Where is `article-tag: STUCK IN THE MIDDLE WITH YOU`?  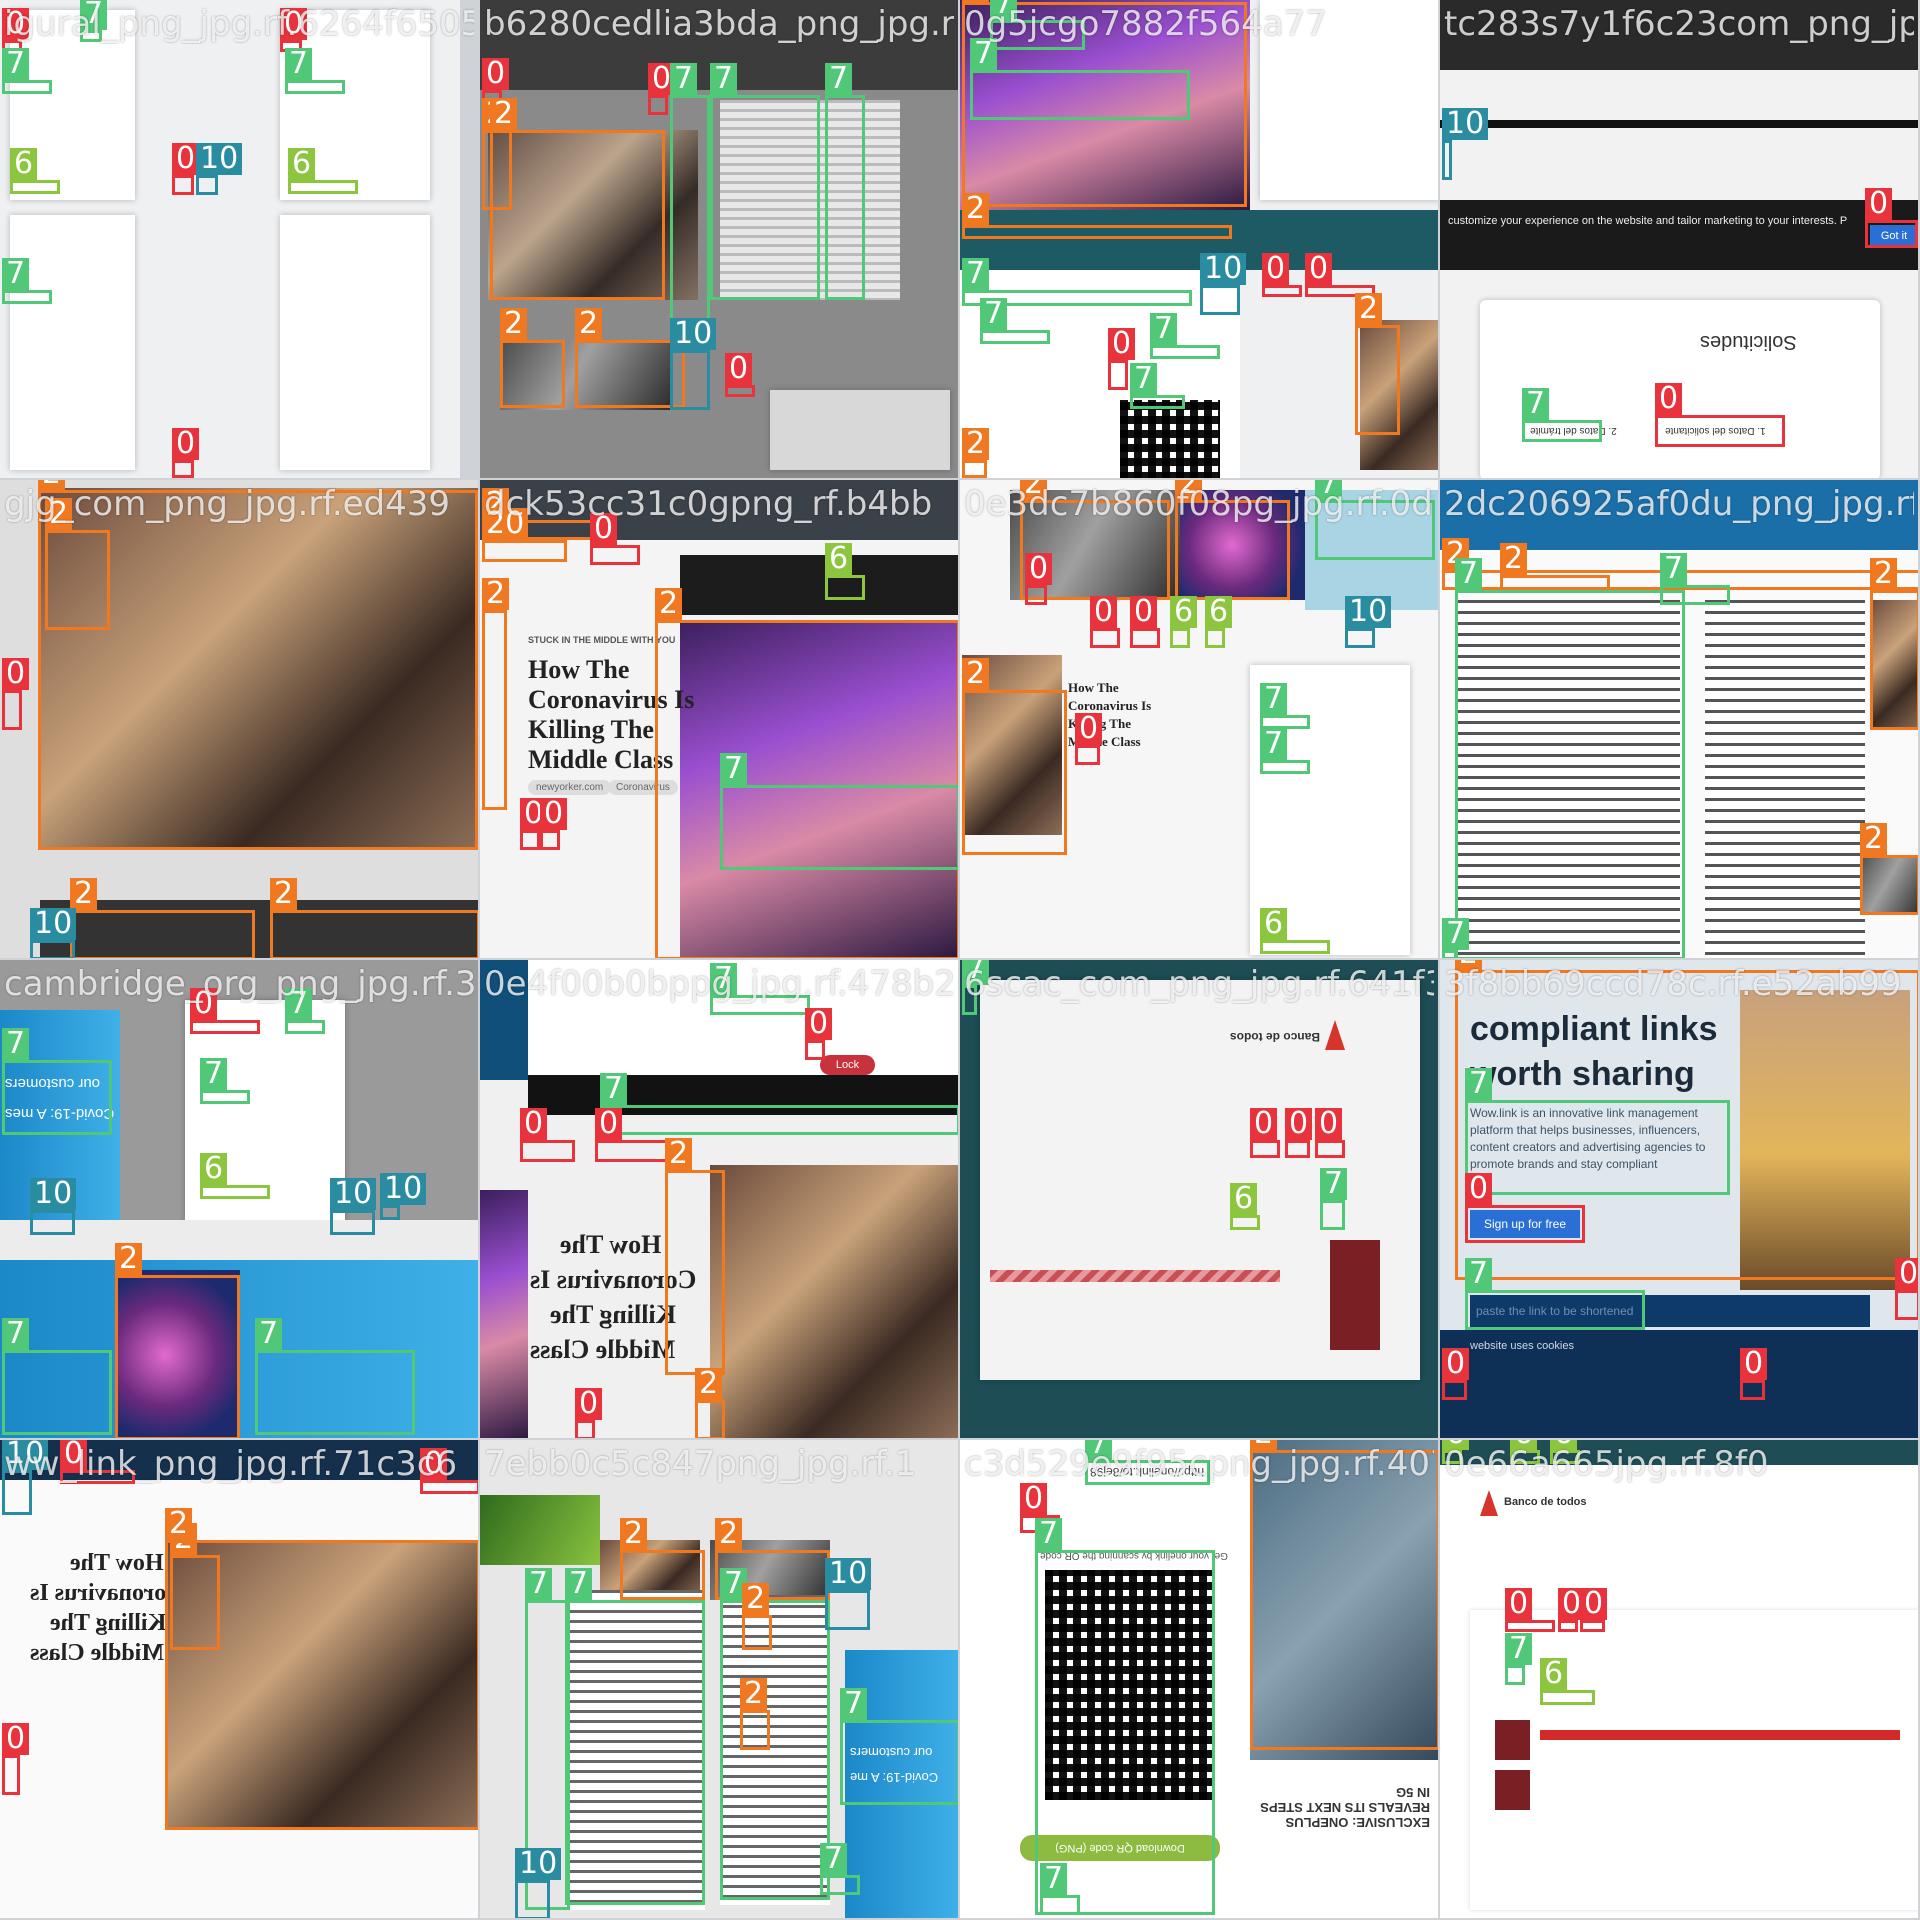 article-tag: STUCK IN THE MIDDLE WITH YOU is located at coordinates (602, 640).